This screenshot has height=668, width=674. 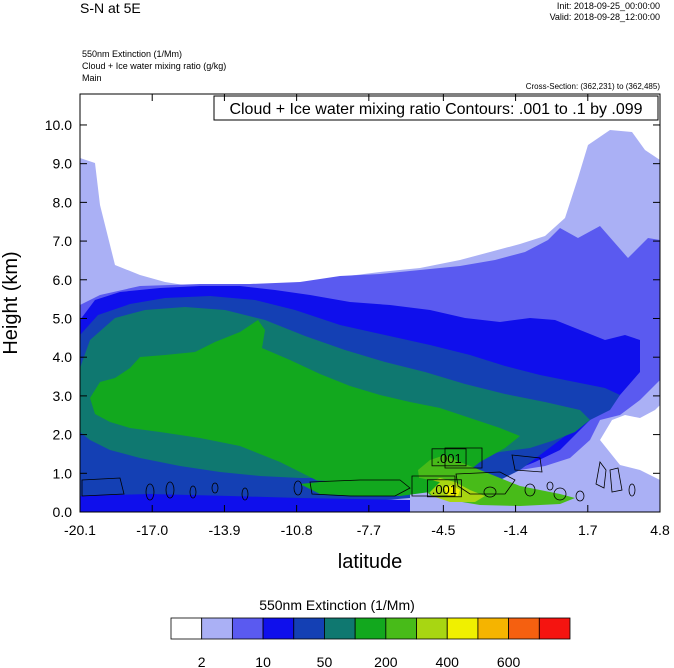 What do you see at coordinates (154, 66) in the screenshot?
I see `field-line-cloud-ice: Cloud + Ice water mixing ratio (g/kg)` at bounding box center [154, 66].